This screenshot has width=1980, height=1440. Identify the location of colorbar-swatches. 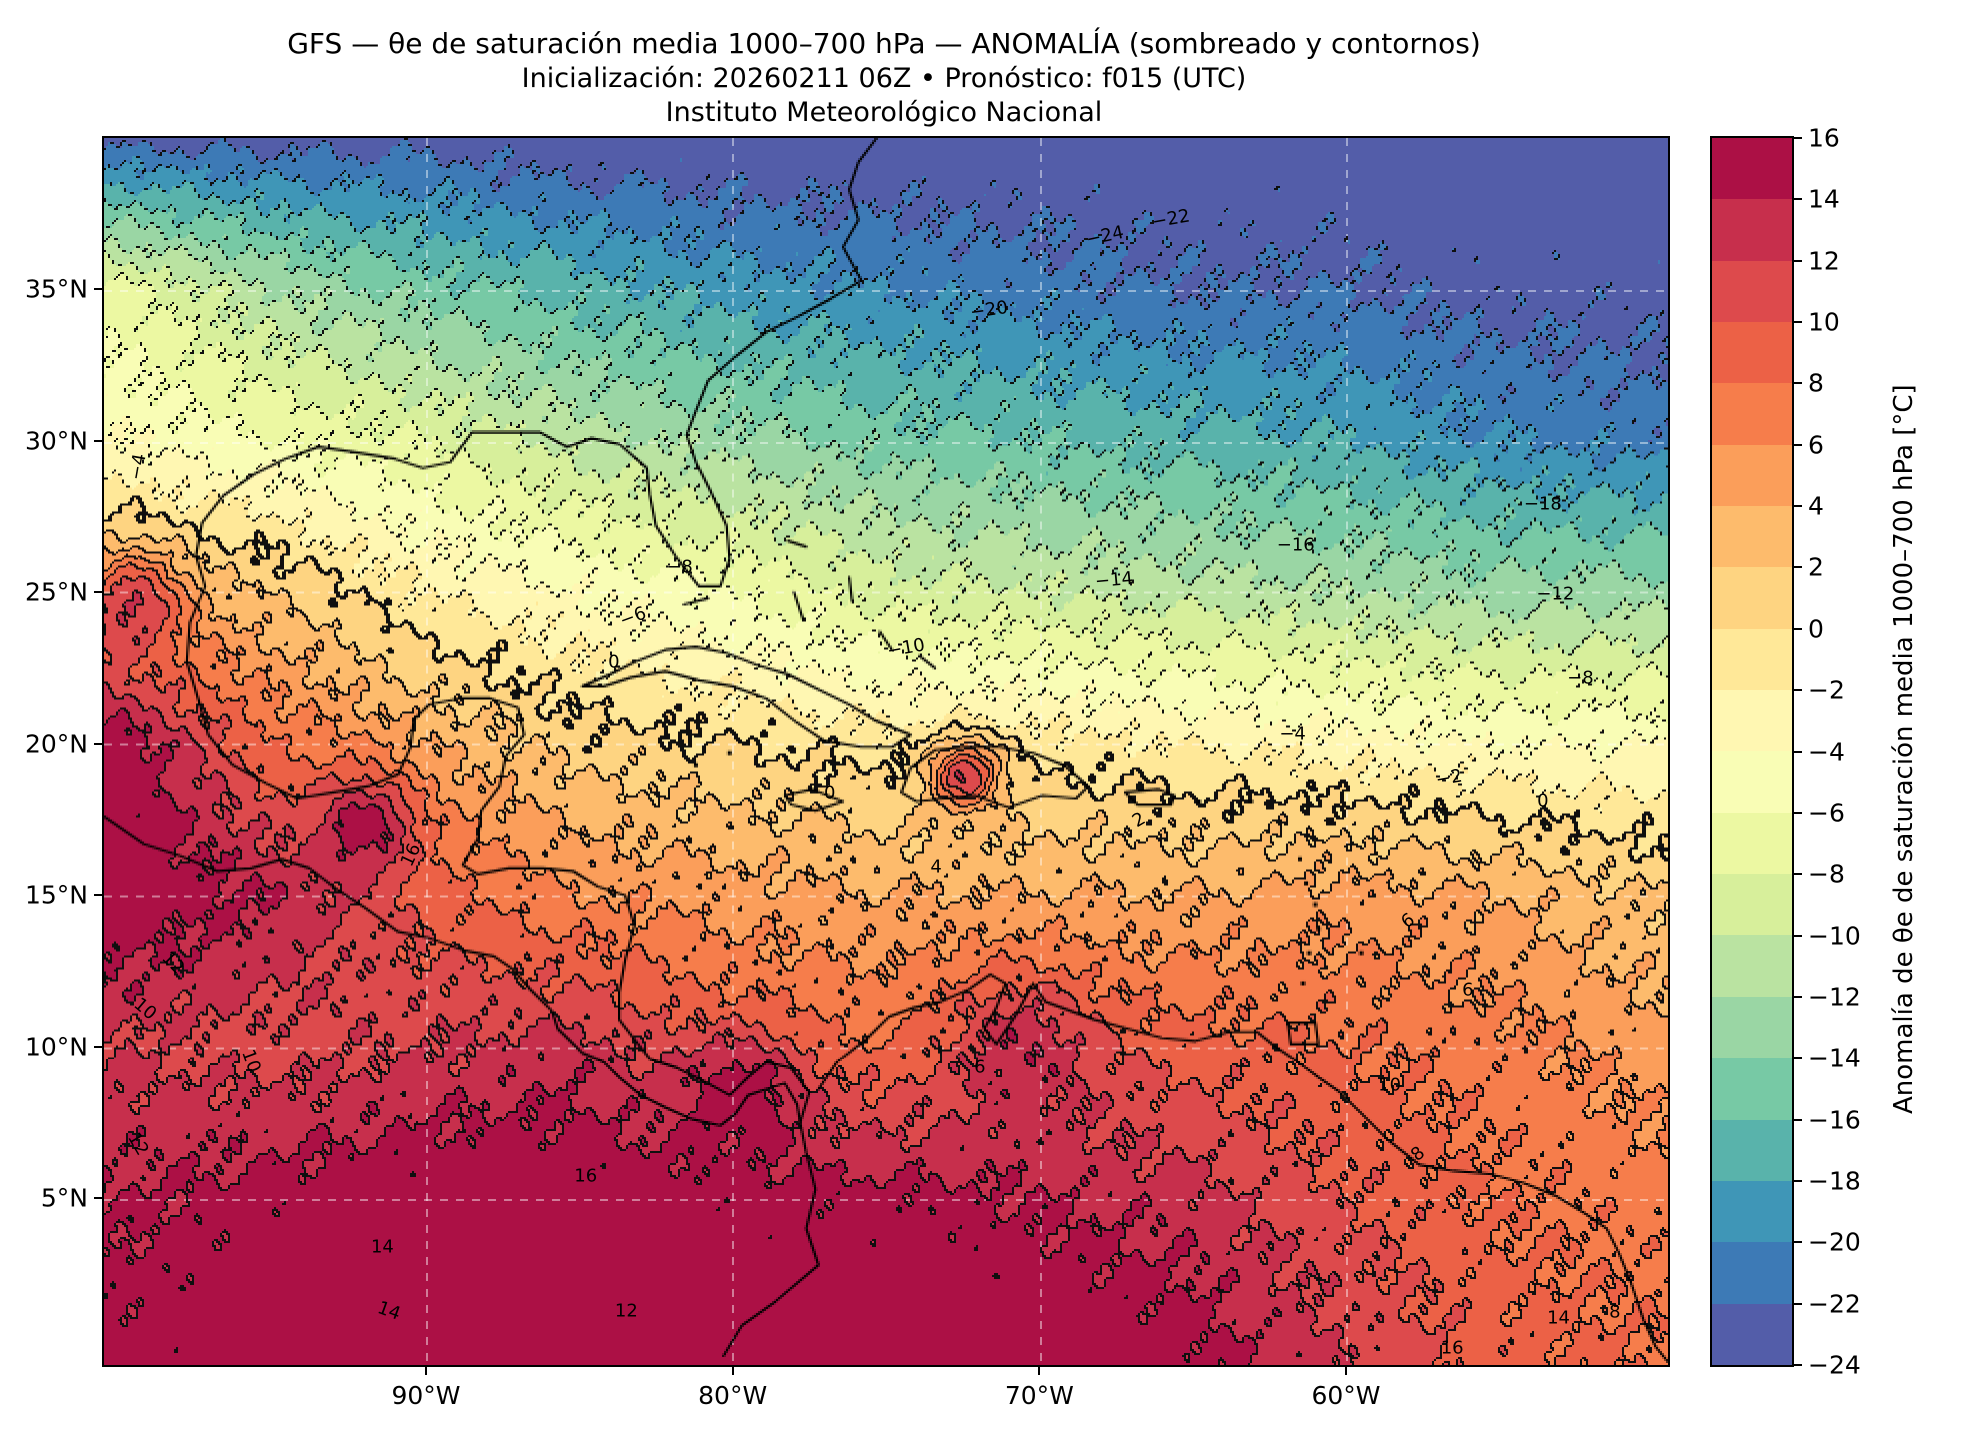
(1752, 751).